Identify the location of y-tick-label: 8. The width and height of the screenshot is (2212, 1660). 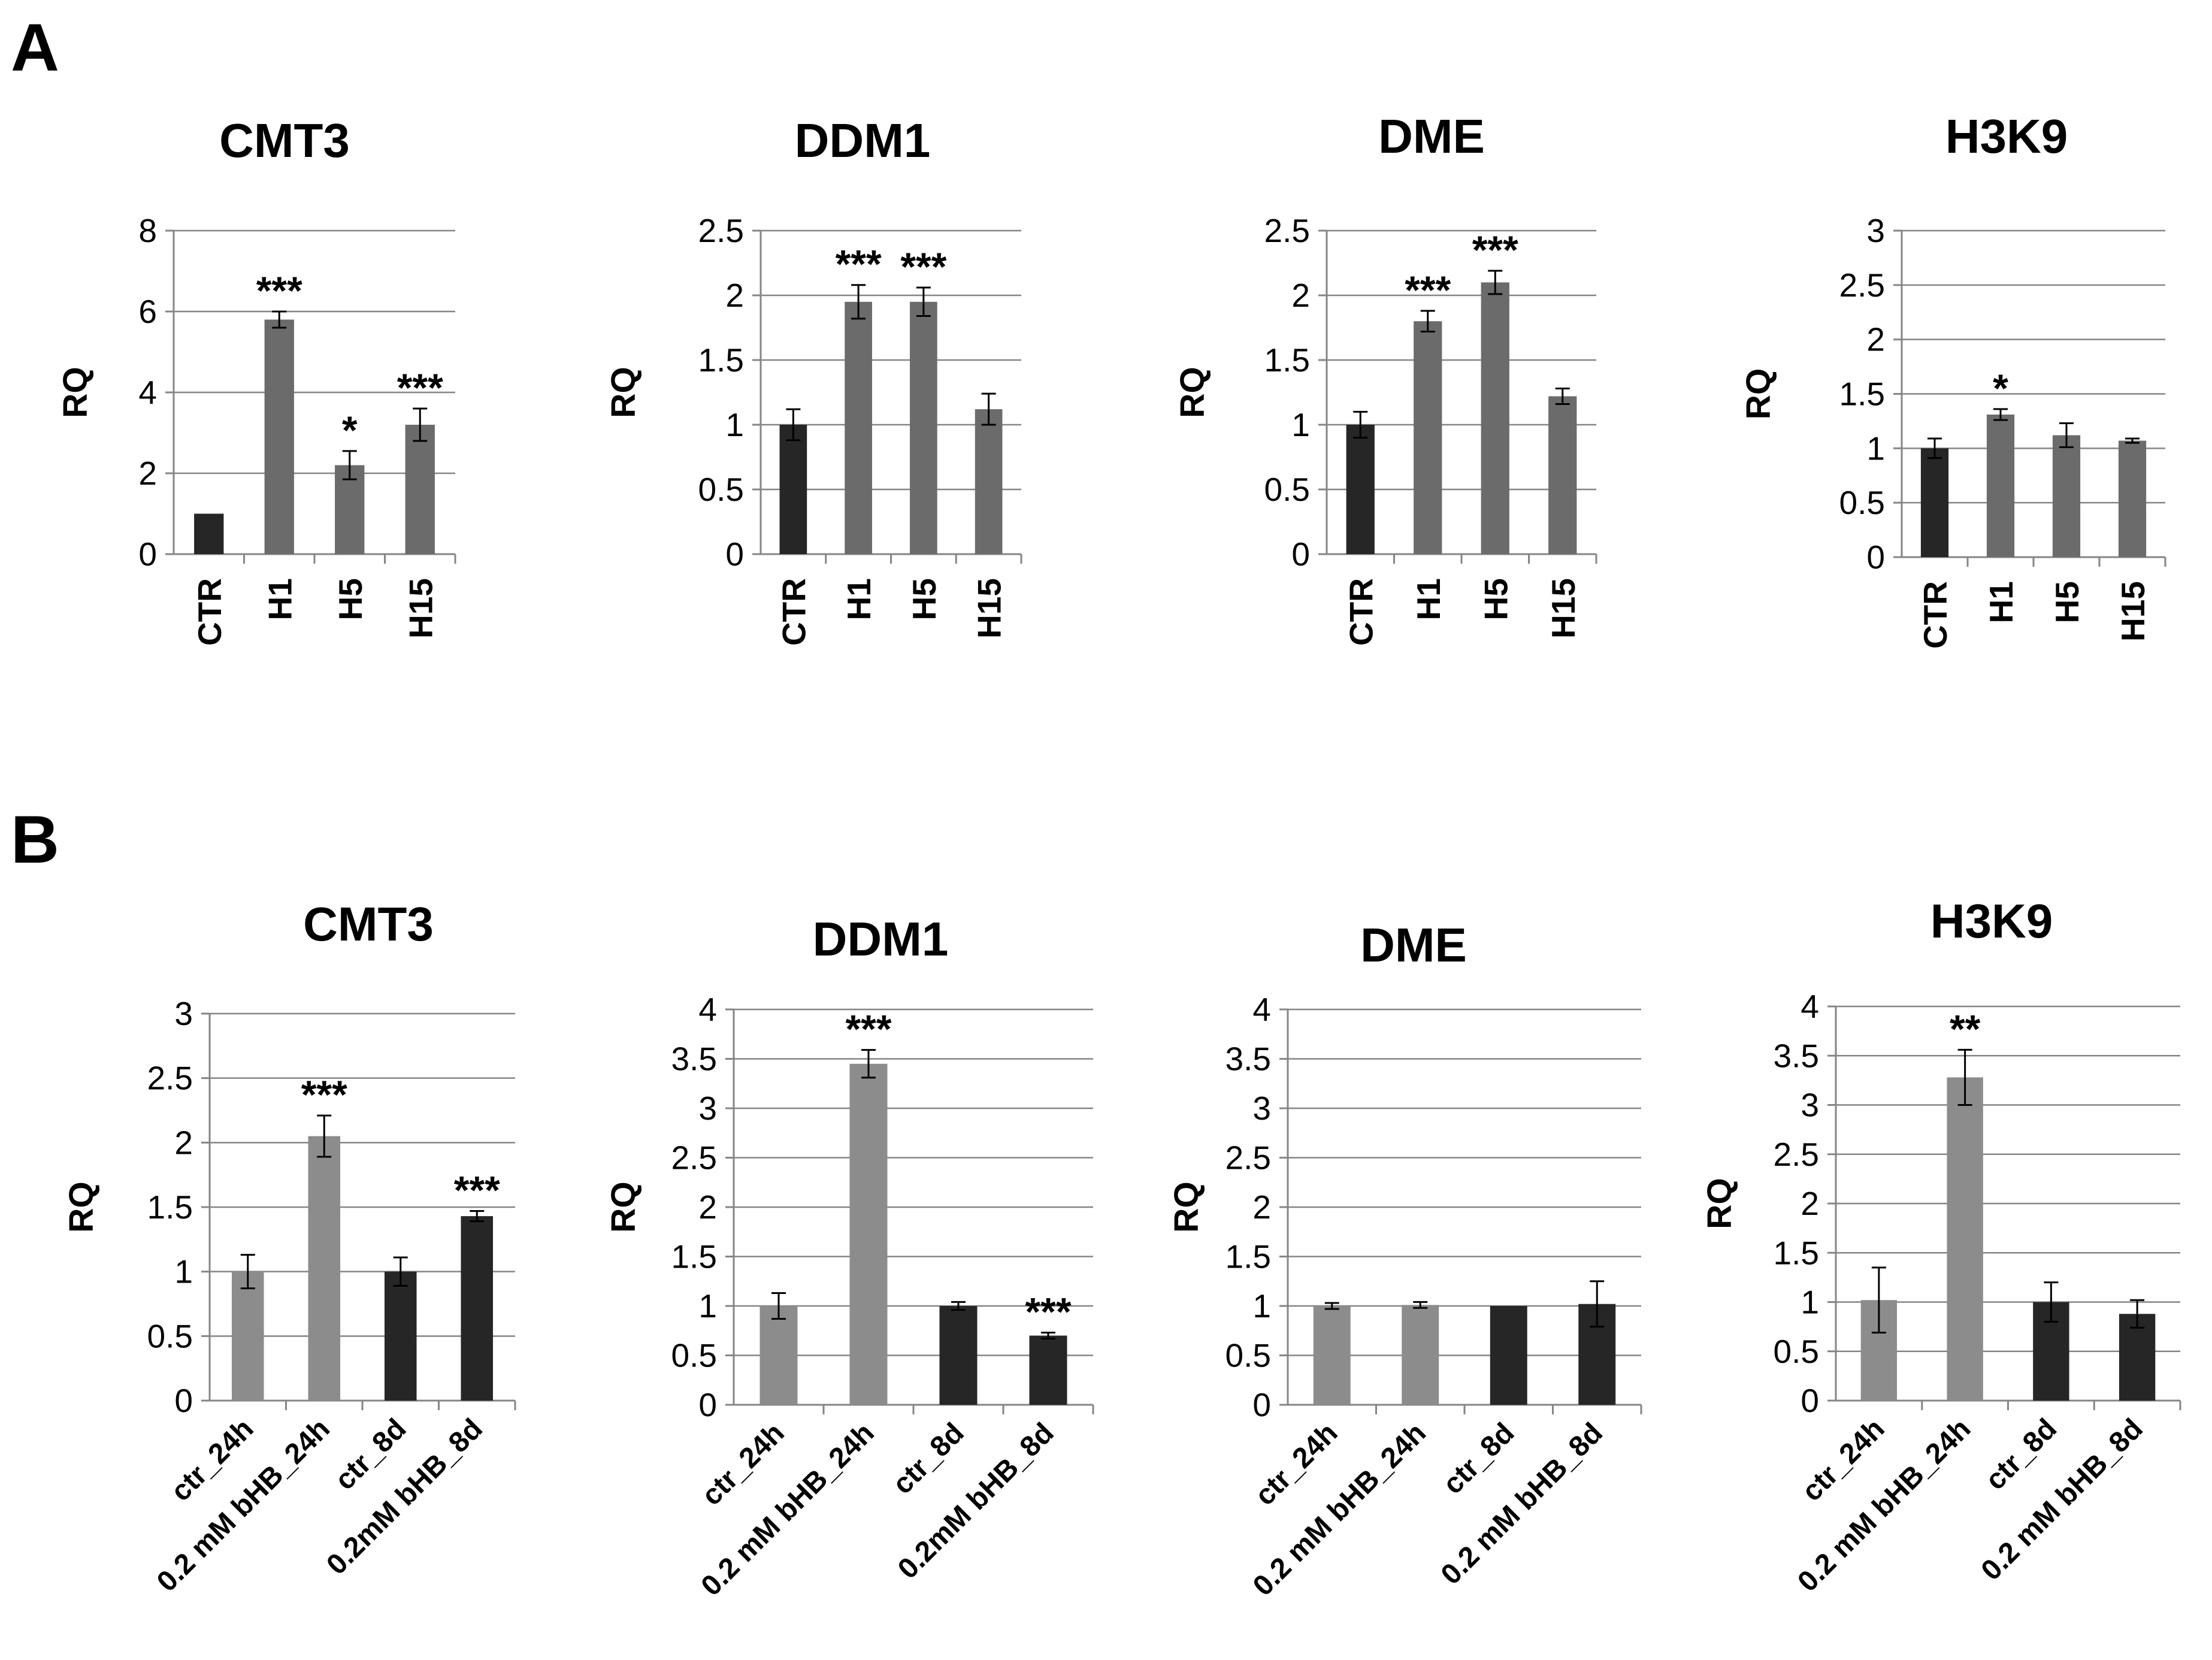
(147, 230).